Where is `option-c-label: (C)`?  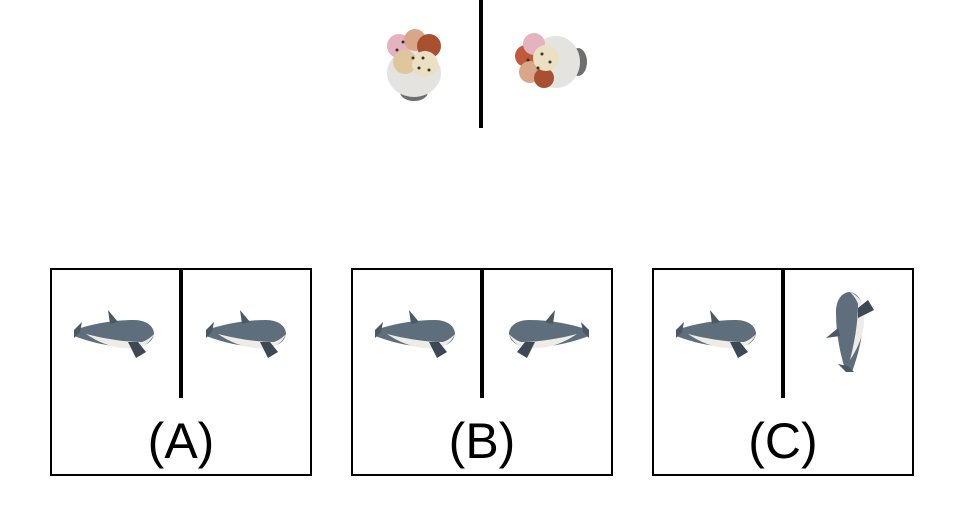
option-c-label: (C) is located at coordinates (783, 441).